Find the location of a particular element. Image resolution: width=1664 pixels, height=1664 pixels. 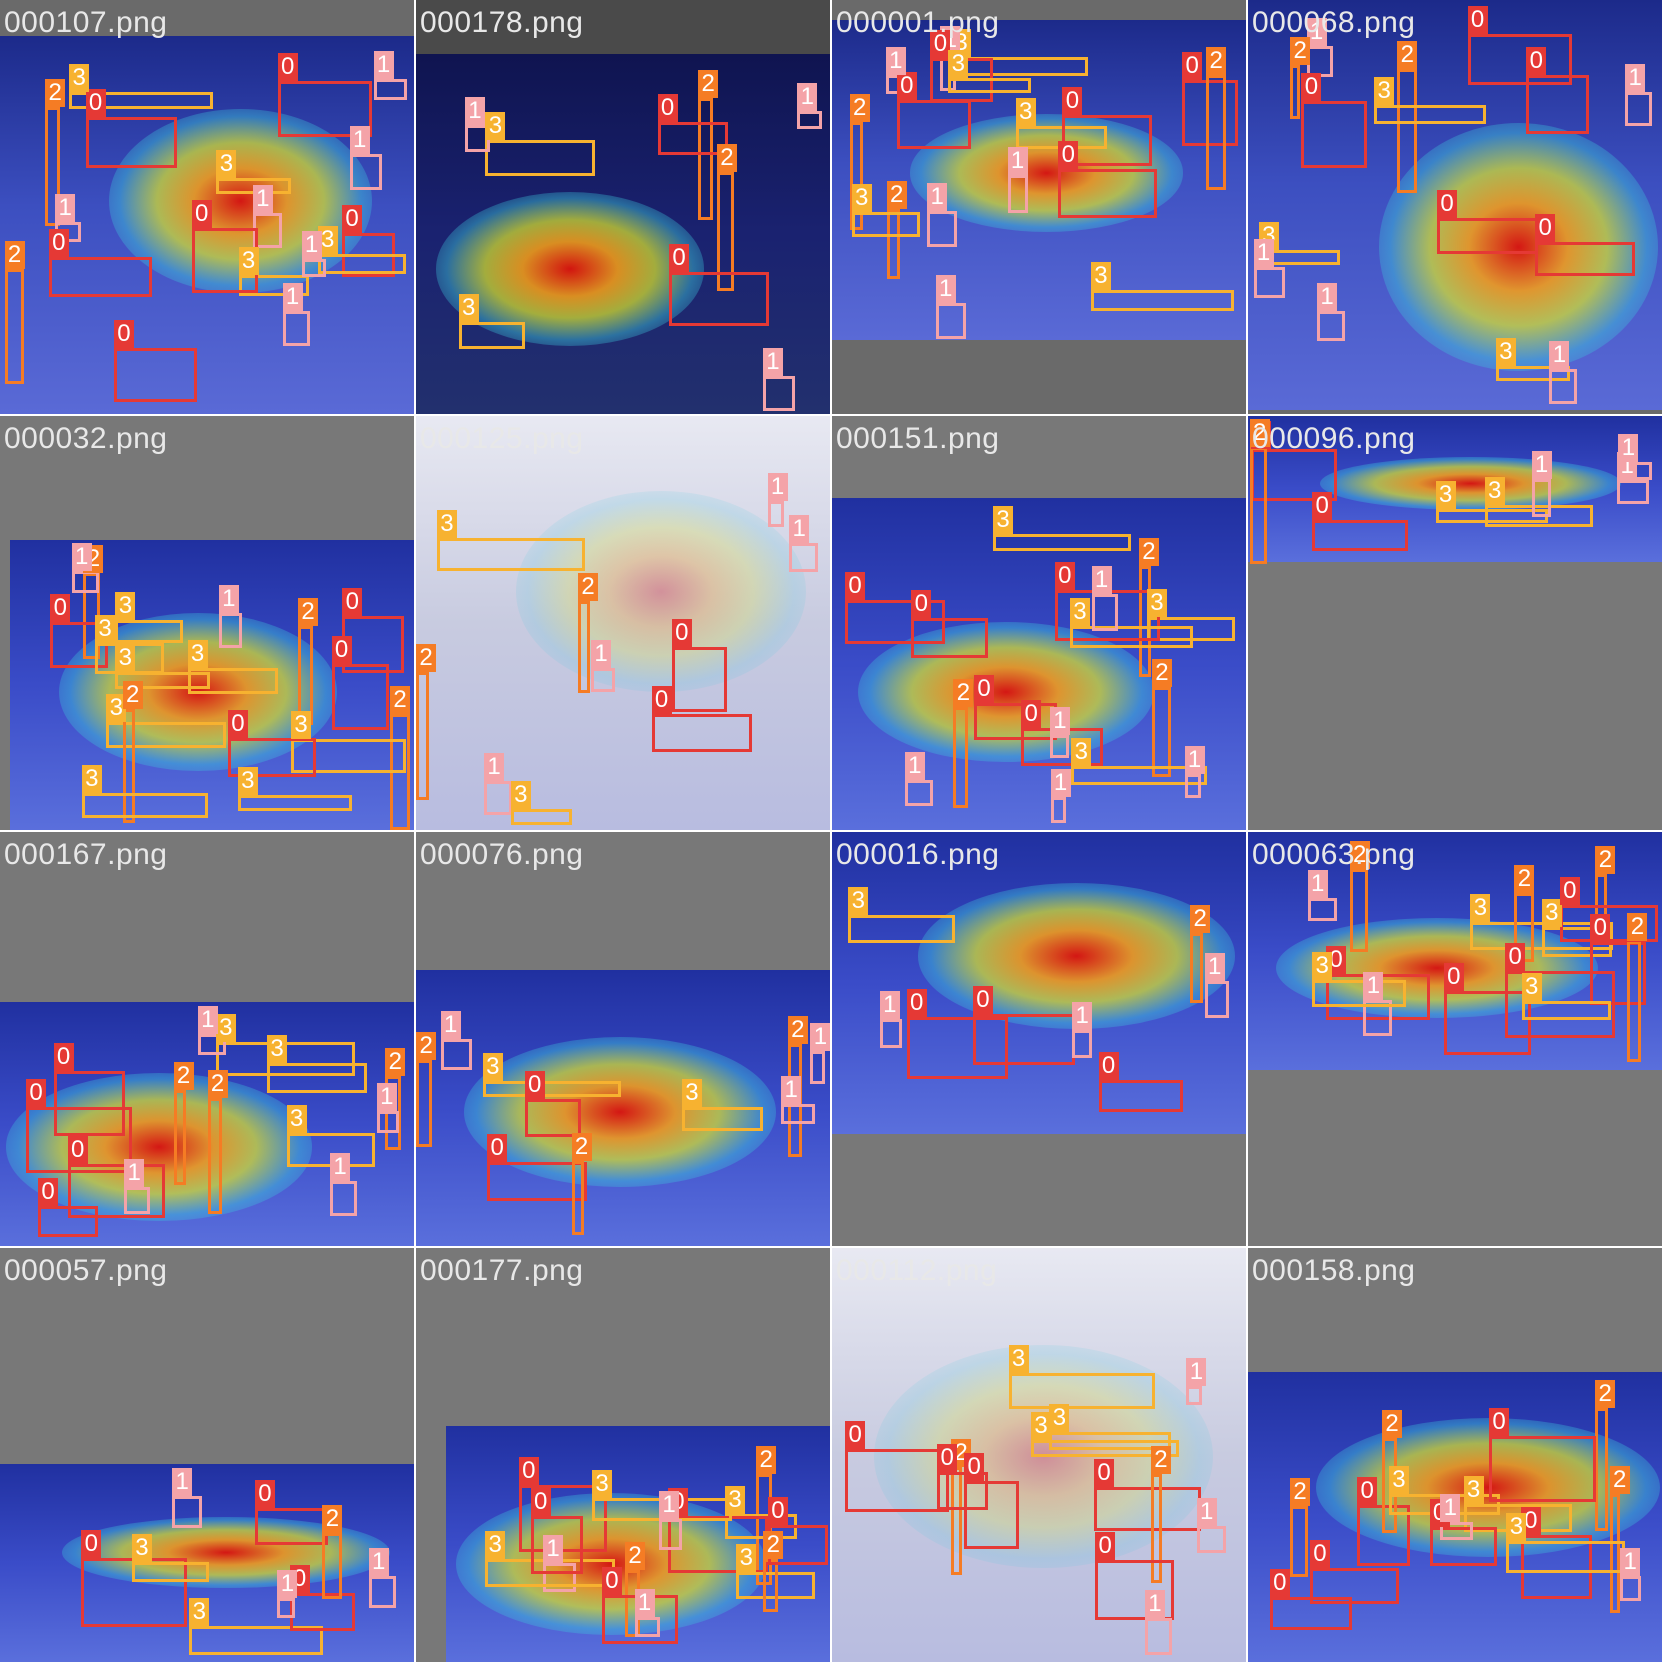

tile-filename: 000016.png is located at coordinates (918, 854).